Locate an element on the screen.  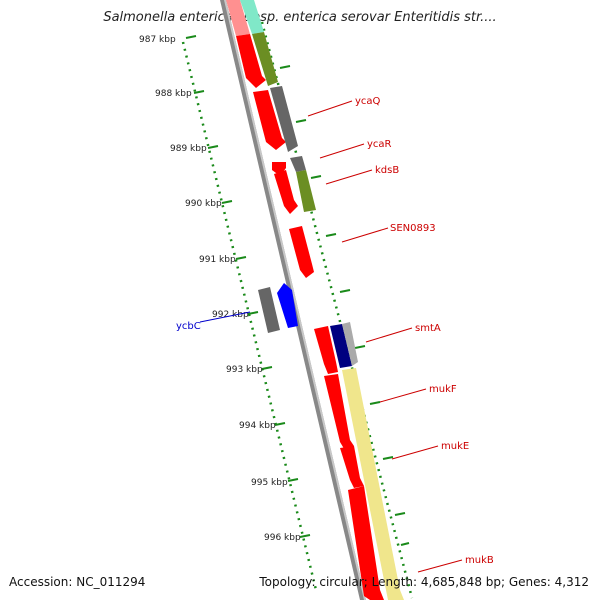
kbp-label: 996 kbp is located at coordinates (282, 538).